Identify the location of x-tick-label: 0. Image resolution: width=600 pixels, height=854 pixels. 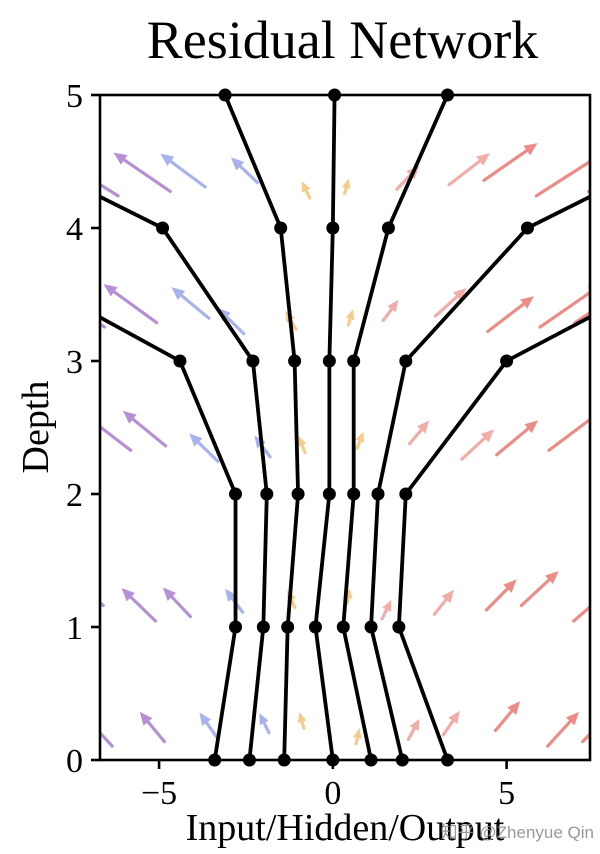
(332, 793).